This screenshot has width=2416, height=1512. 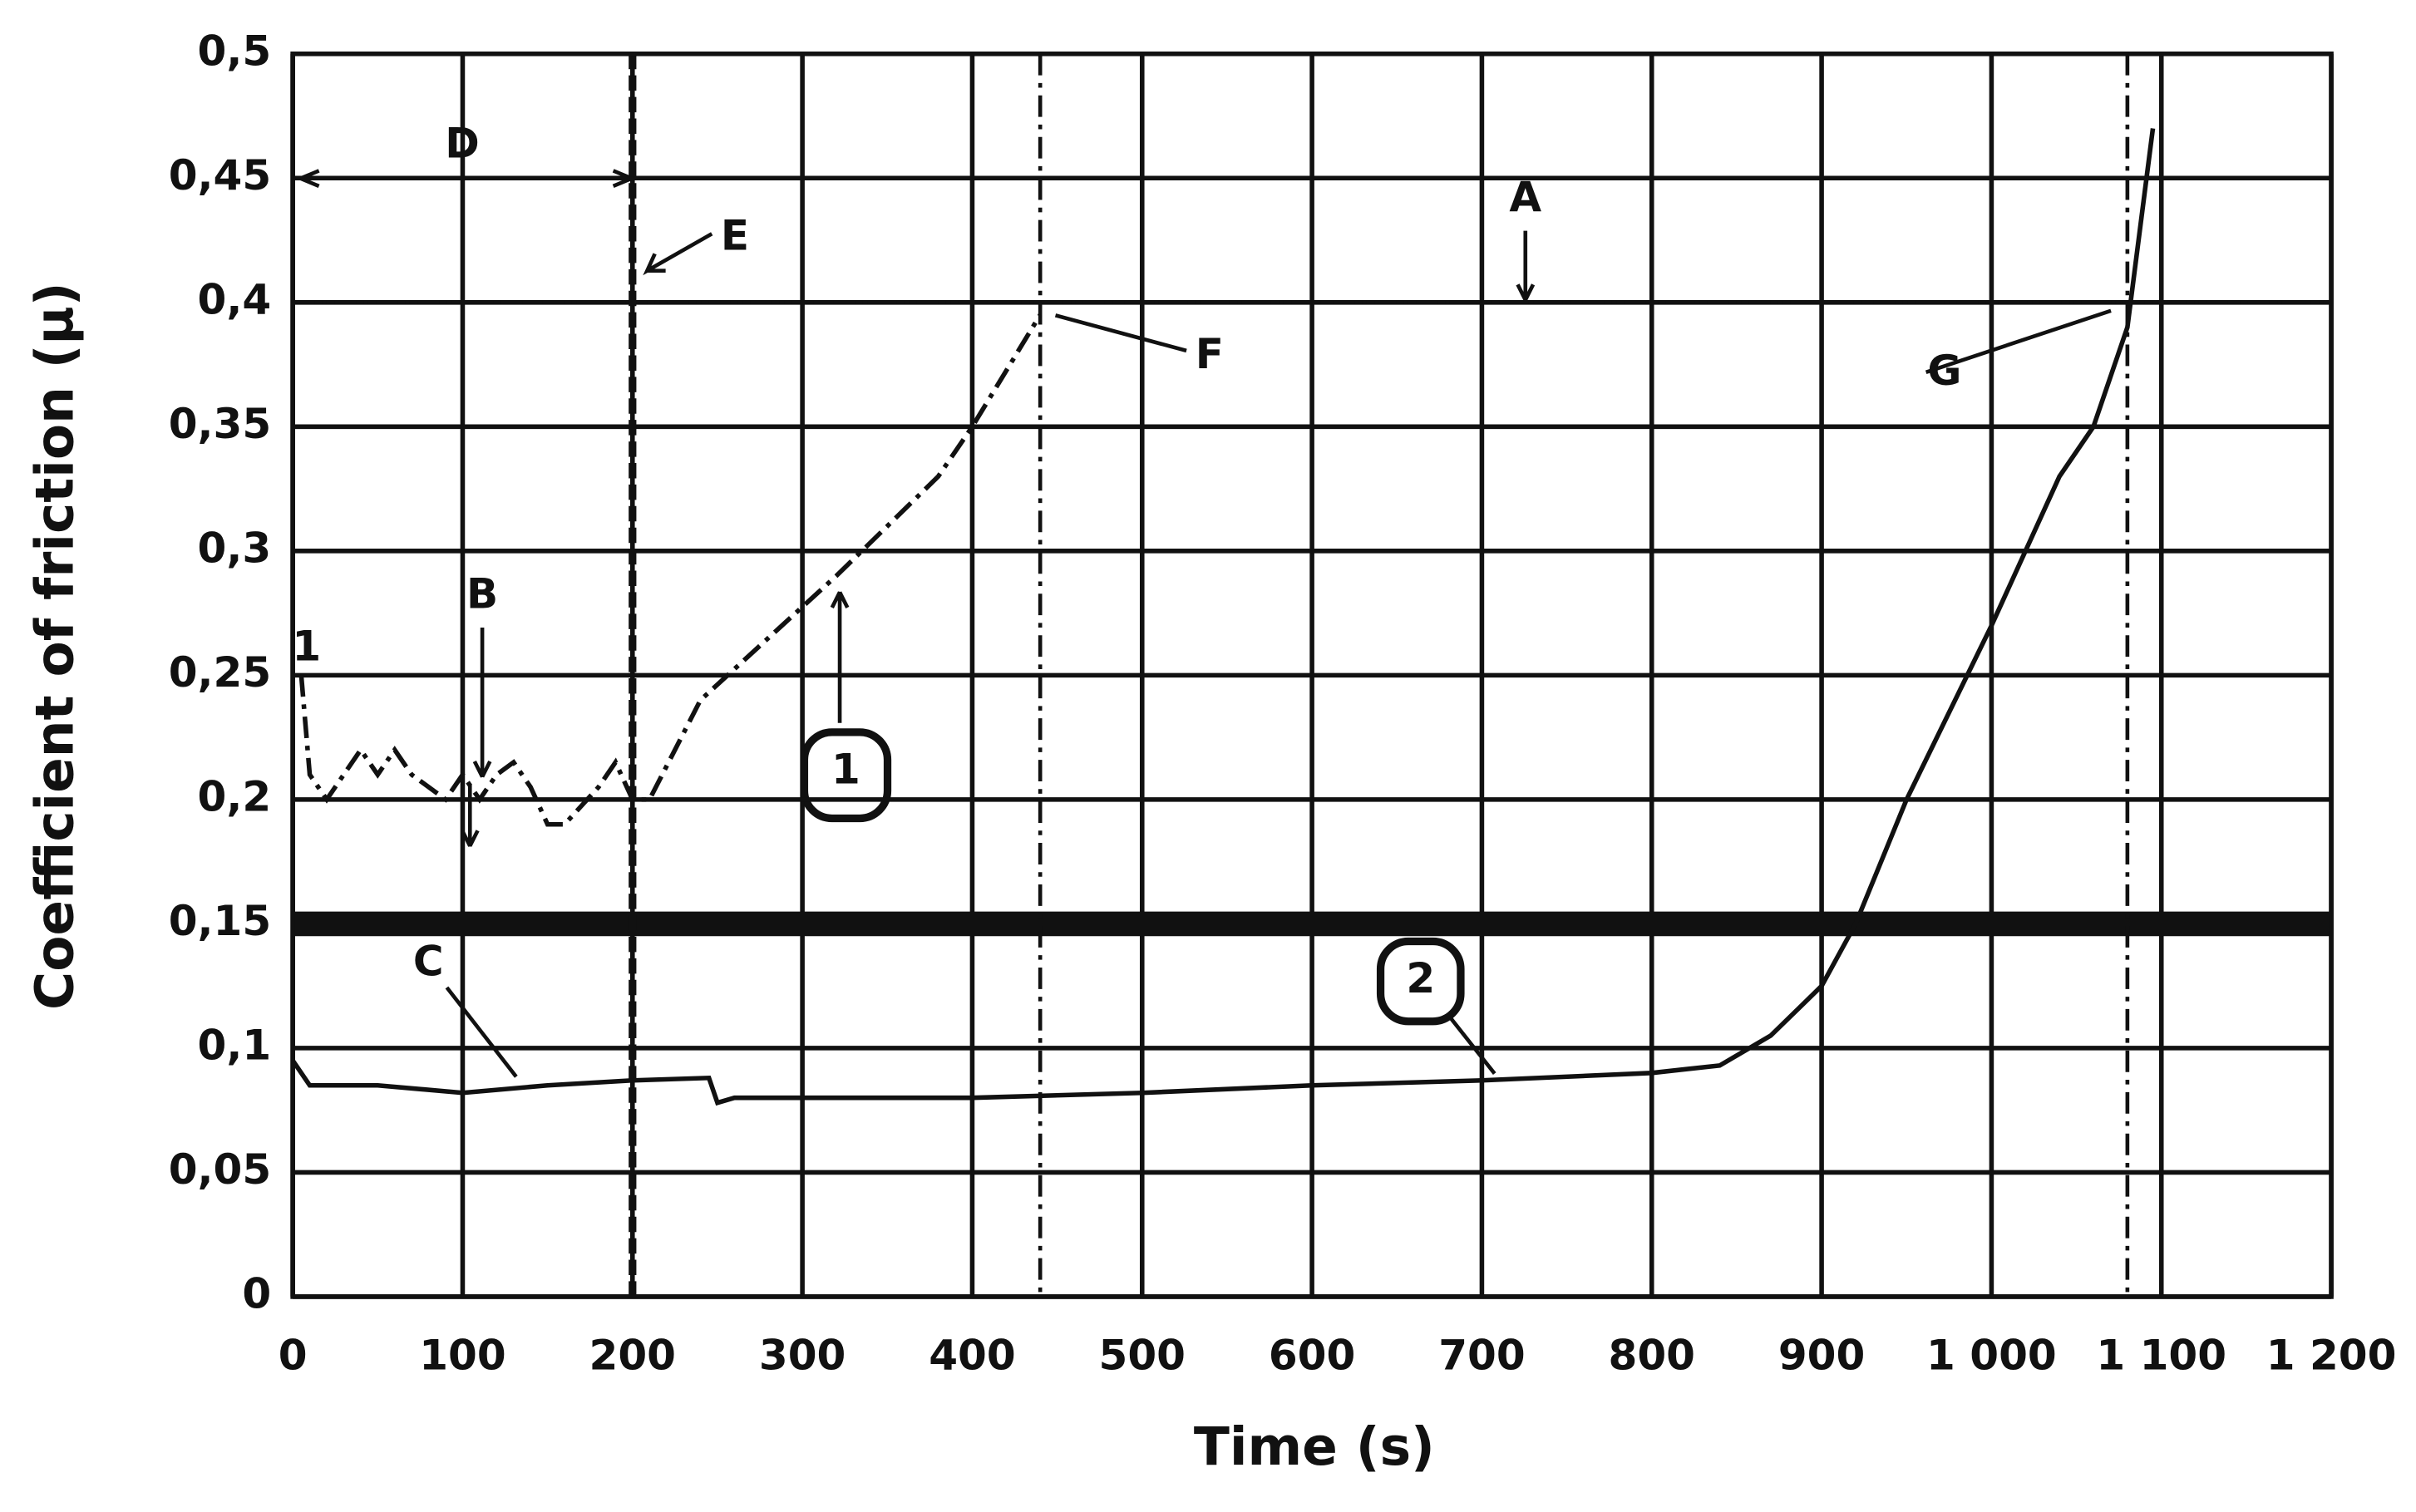 What do you see at coordinates (256, 1293) in the screenshot?
I see `y-tick-label: 0` at bounding box center [256, 1293].